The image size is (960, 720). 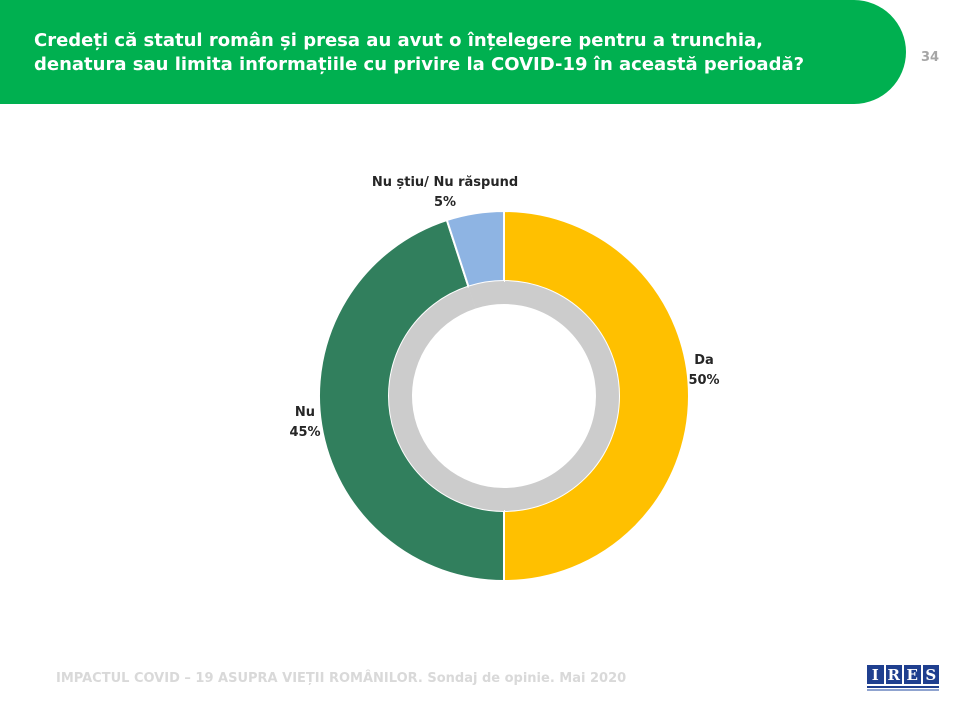 I want to click on page-number: 34, so click(x=930, y=57).